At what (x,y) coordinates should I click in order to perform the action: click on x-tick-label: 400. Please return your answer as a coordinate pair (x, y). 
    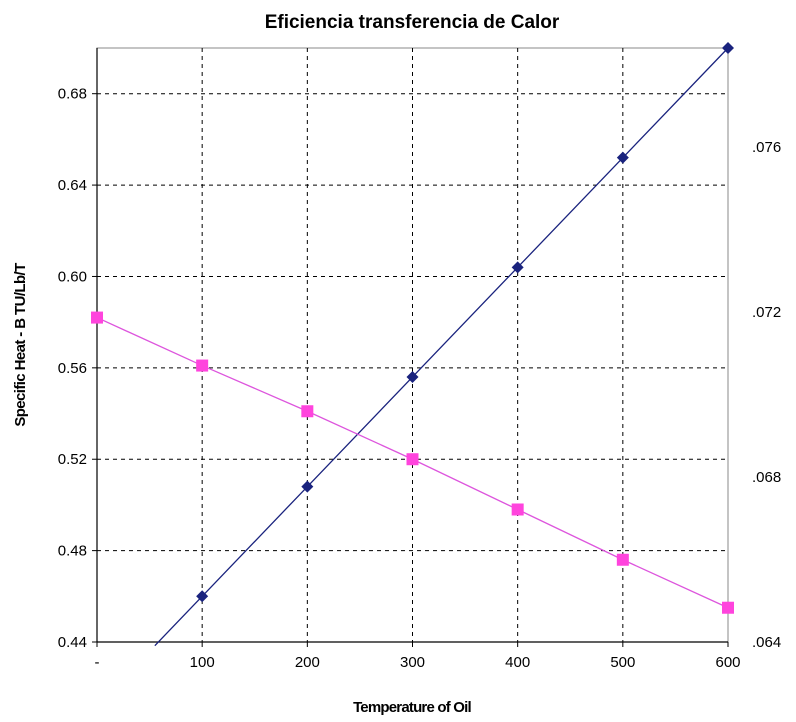
    Looking at the image, I should click on (517, 662).